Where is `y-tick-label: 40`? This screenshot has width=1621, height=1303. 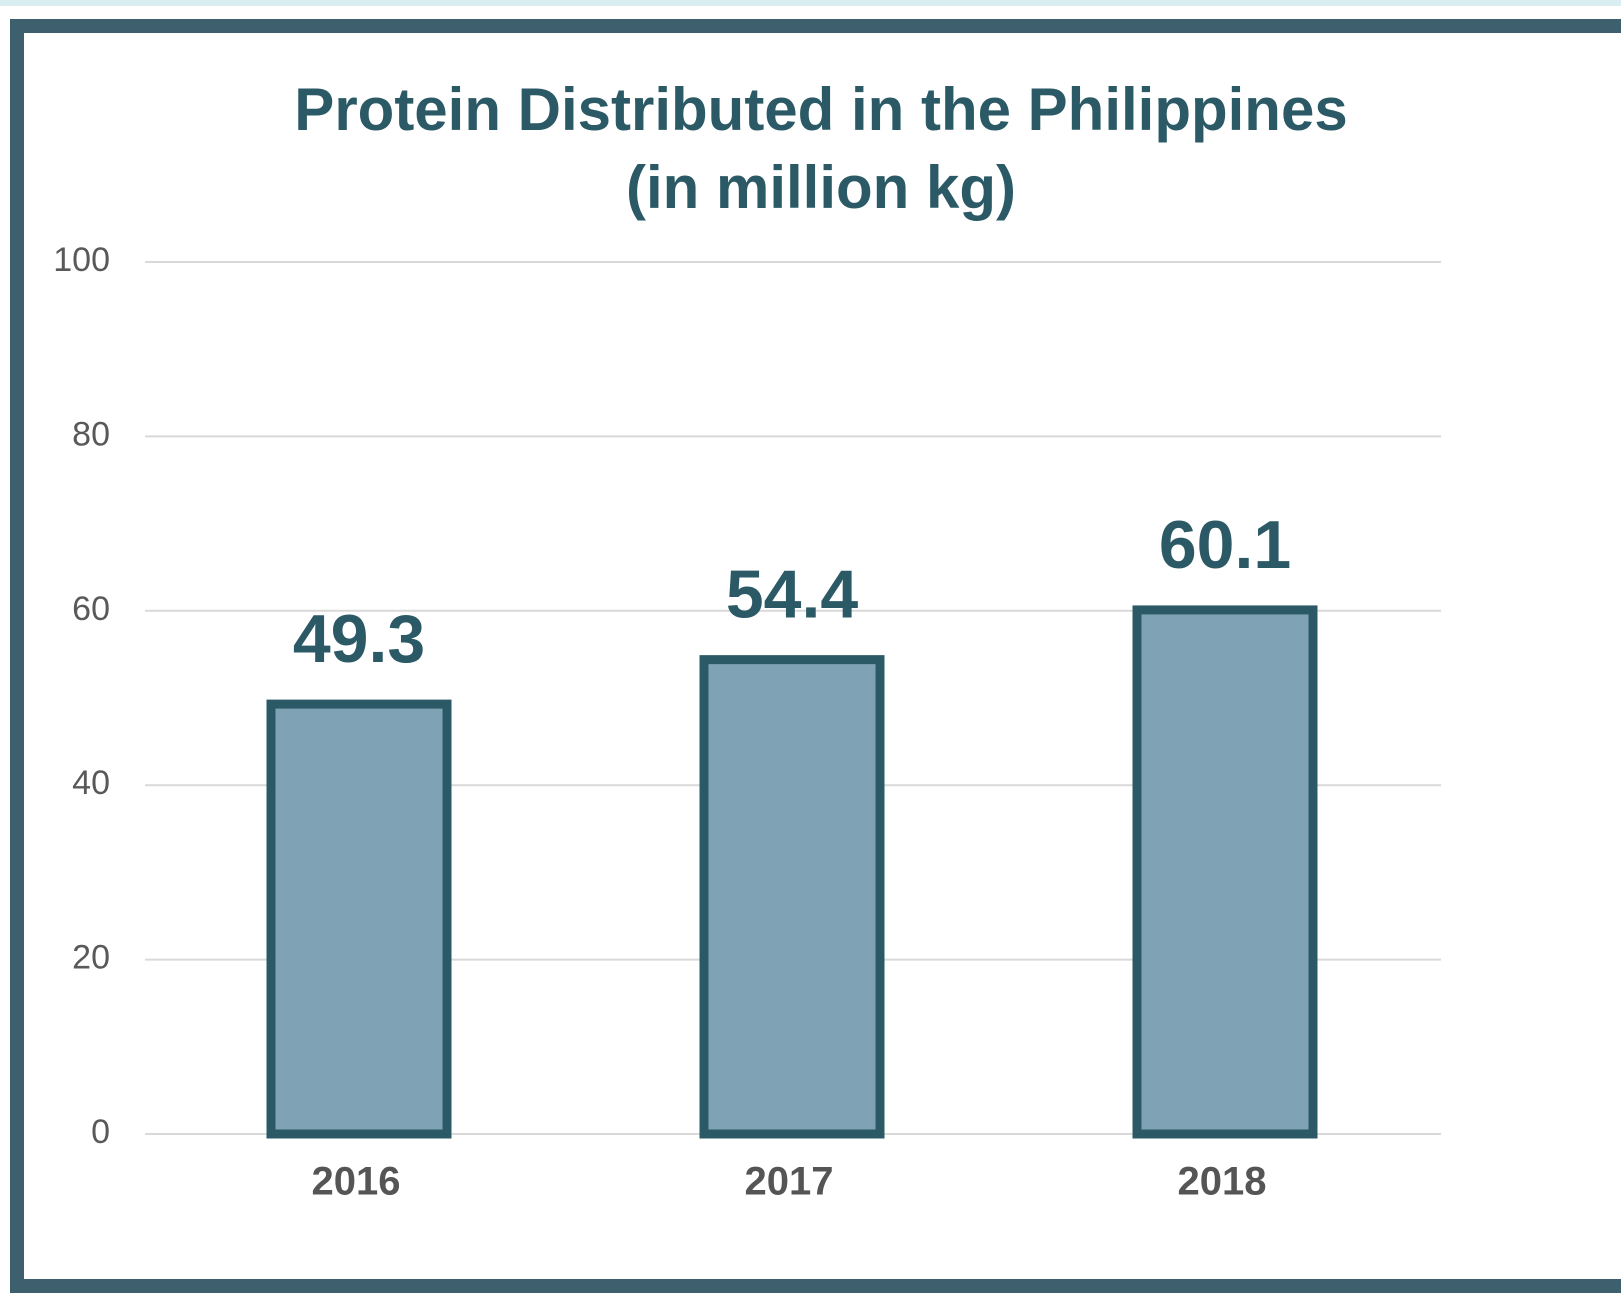
y-tick-label: 40 is located at coordinates (91, 783).